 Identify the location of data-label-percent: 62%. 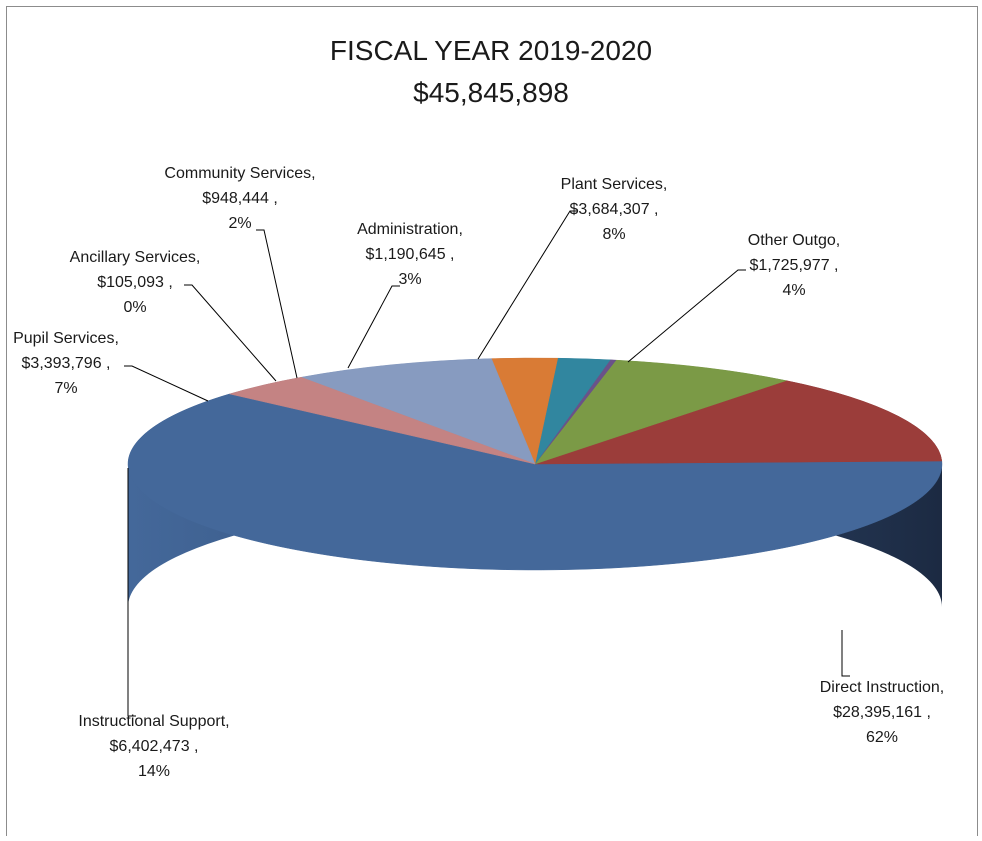
(882, 737).